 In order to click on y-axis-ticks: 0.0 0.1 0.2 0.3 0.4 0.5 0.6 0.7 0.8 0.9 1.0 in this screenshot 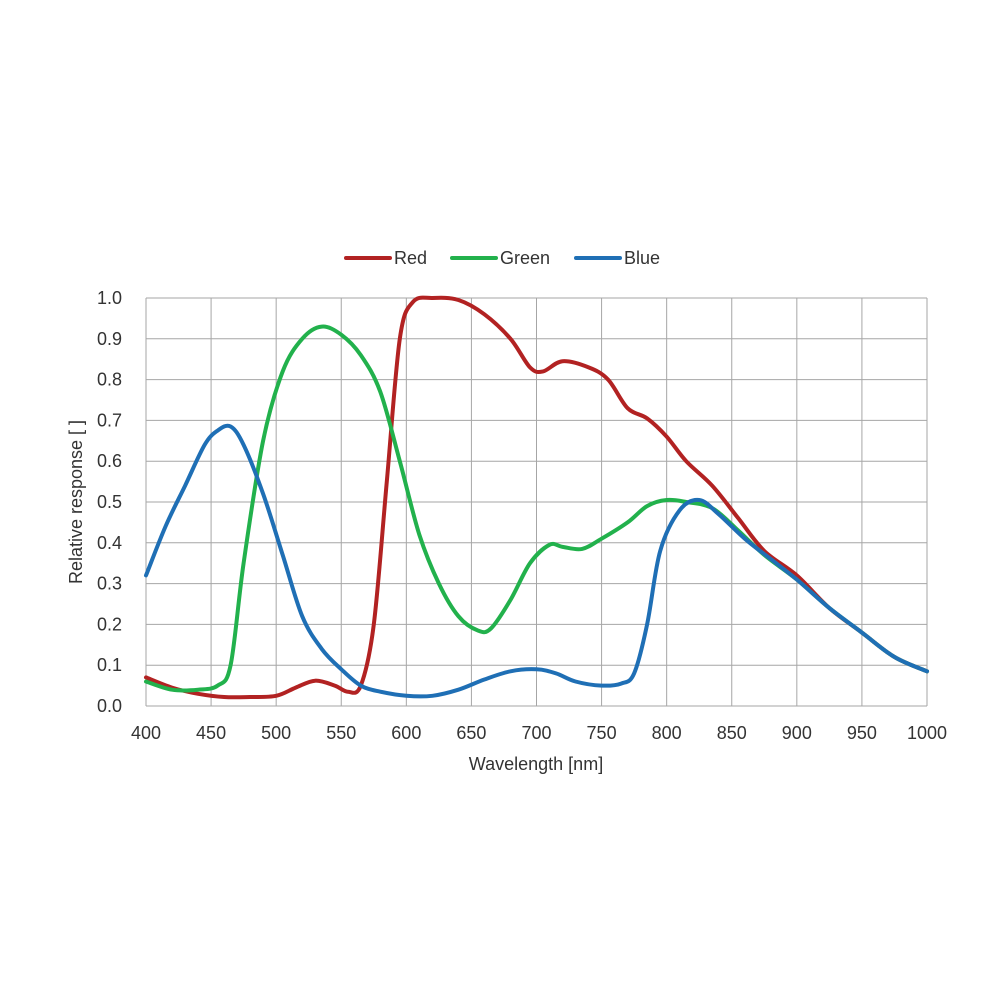, I will do `click(109, 502)`.